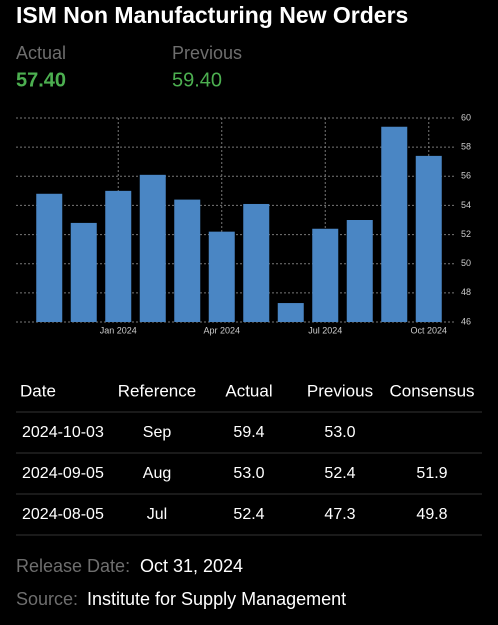 The image size is (498, 625). What do you see at coordinates (157, 432) in the screenshot?
I see `table-cell: Sep` at bounding box center [157, 432].